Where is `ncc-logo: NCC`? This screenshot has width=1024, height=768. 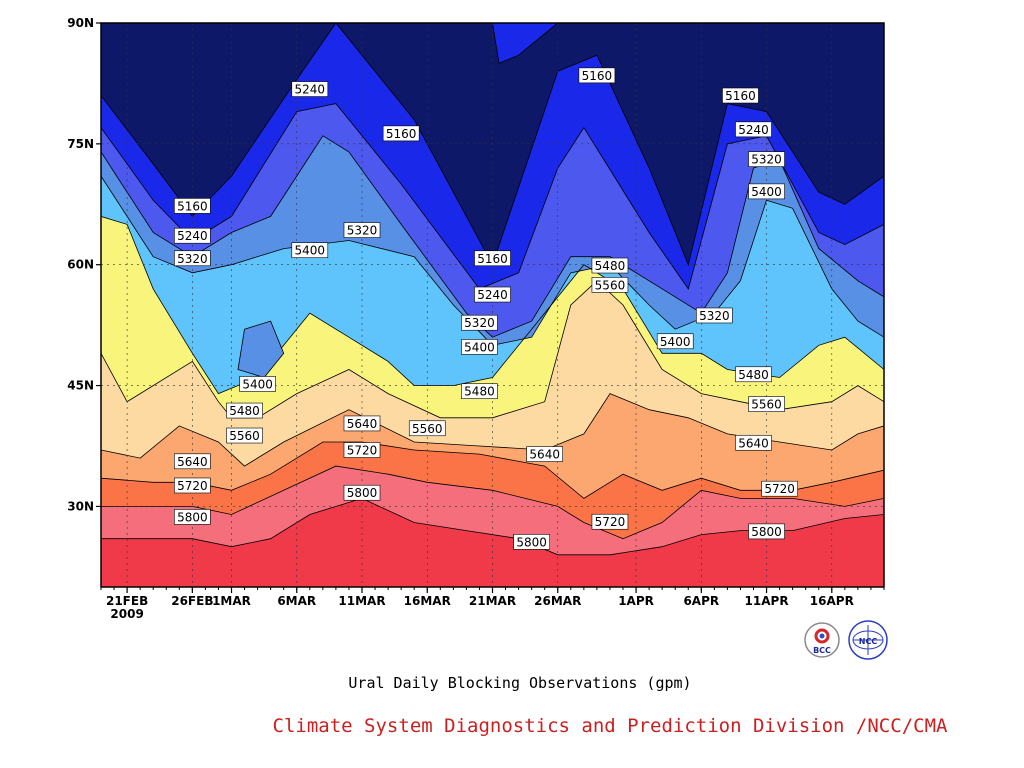 ncc-logo: NCC is located at coordinates (868, 640).